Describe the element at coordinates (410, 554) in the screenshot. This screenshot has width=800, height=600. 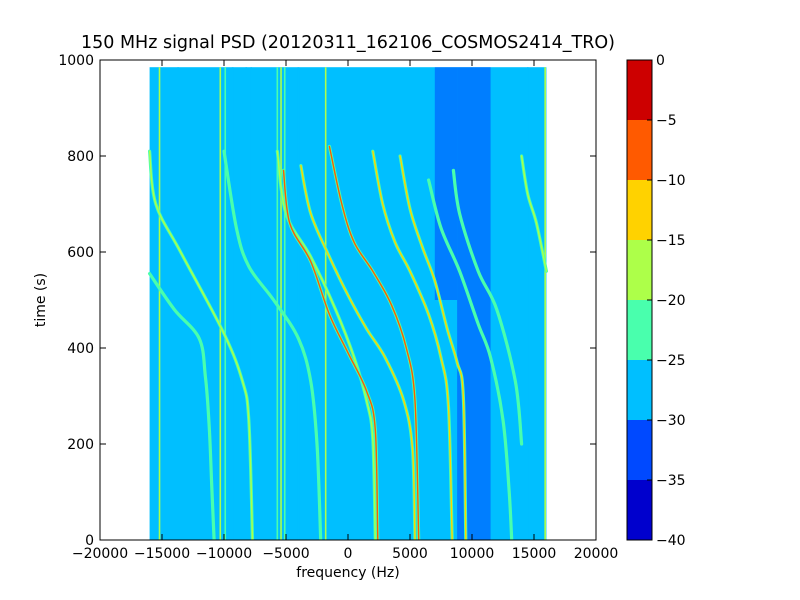
I see `x-tick-label: 5000` at that location.